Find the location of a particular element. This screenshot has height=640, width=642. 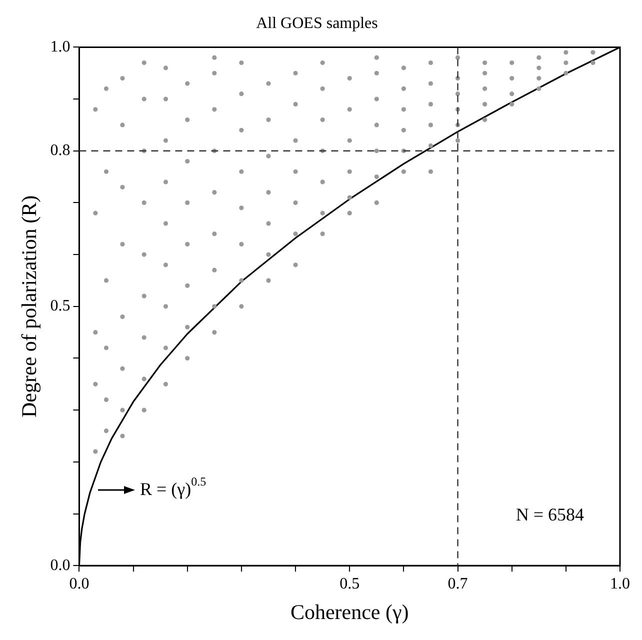

annotation: N = 6584 is located at coordinates (550, 514).